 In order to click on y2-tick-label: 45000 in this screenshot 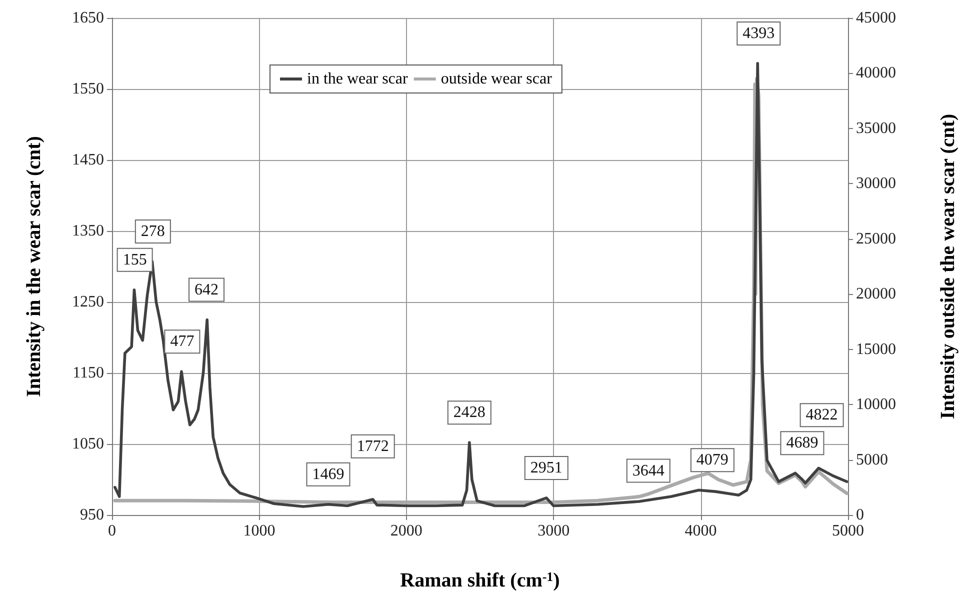, I will do `click(876, 18)`.